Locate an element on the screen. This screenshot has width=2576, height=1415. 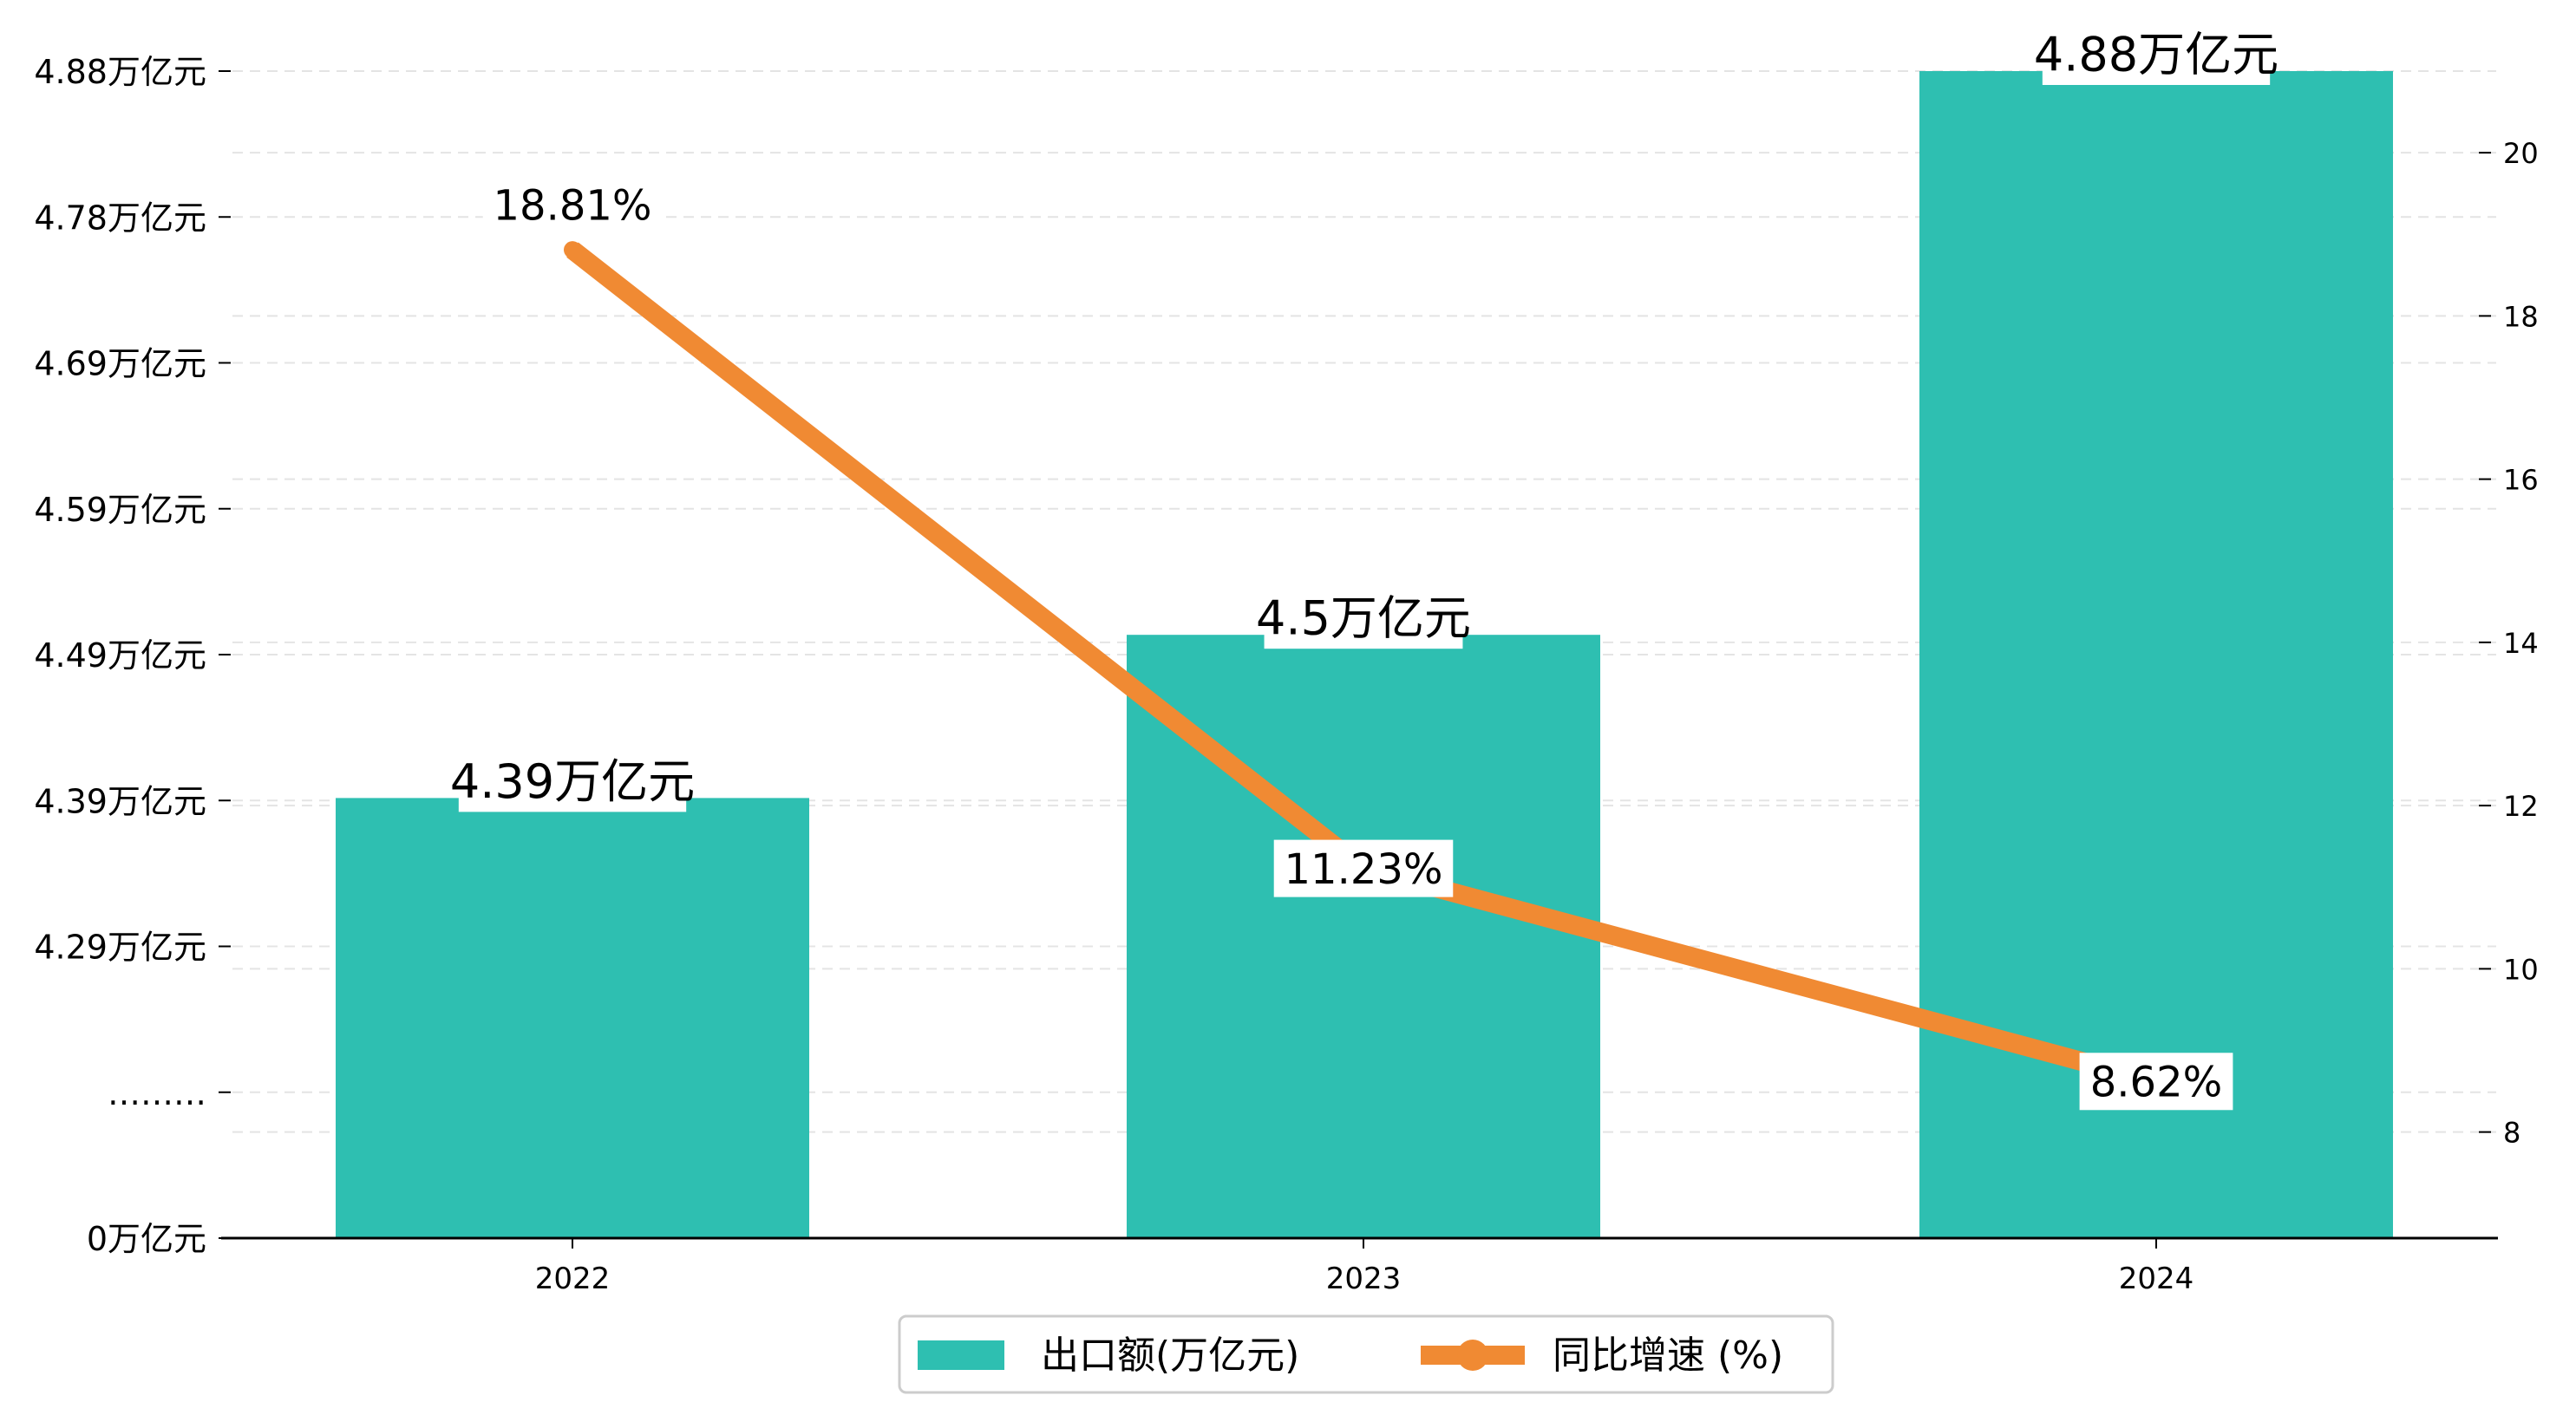
y-right-tick-label: 14 is located at coordinates (2521, 643).